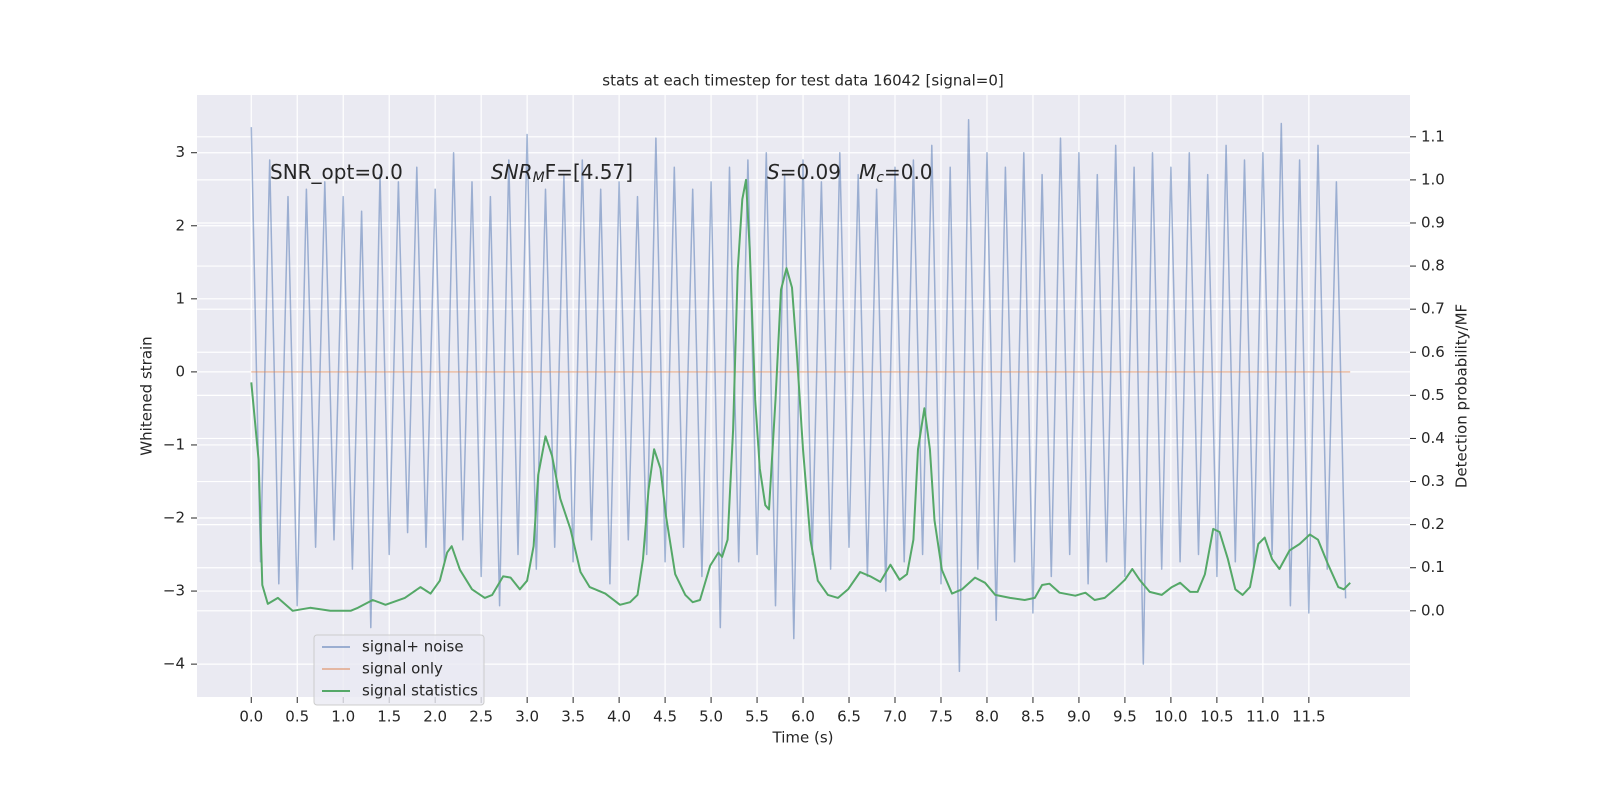 The height and width of the screenshot is (800, 1600). What do you see at coordinates (987, 717) in the screenshot?
I see `x-tick-label: 8.0` at bounding box center [987, 717].